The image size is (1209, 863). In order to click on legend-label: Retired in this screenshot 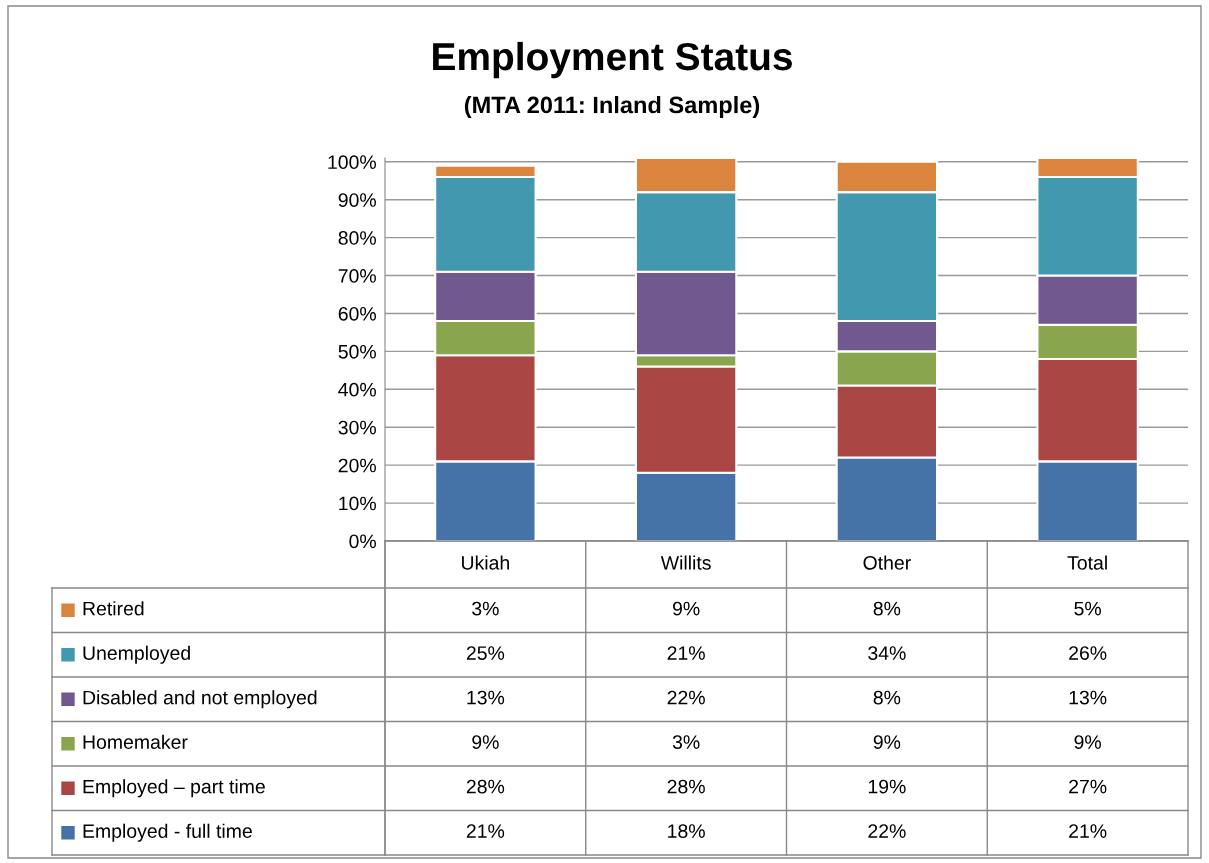, I will do `click(113, 608)`.